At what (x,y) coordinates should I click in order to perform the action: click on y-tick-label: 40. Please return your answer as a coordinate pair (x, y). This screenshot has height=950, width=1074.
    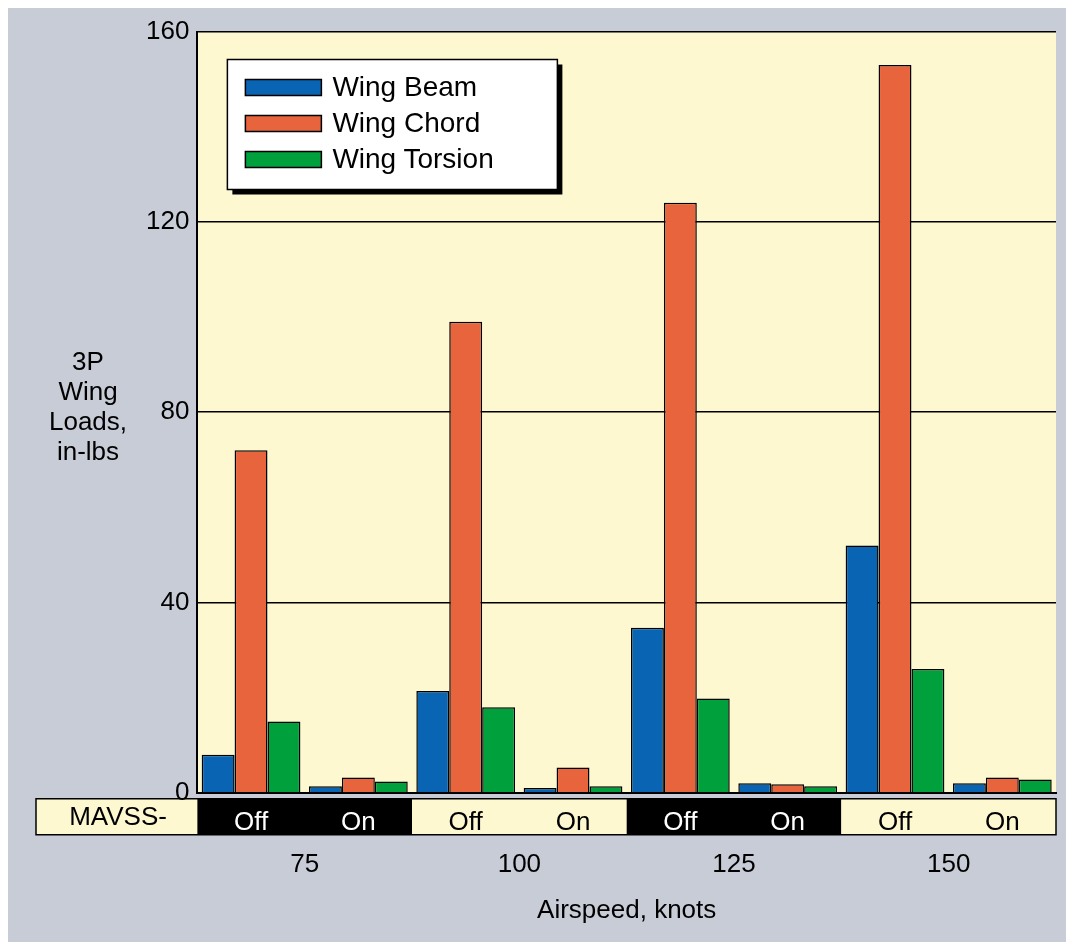
    Looking at the image, I should click on (175, 600).